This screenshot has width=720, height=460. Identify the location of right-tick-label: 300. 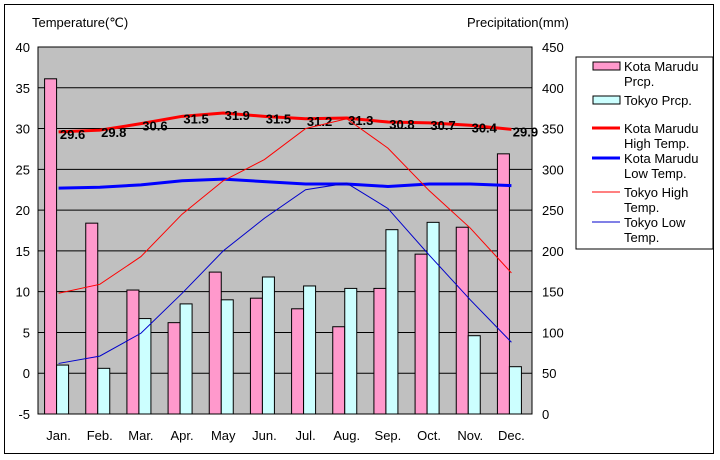
(553, 169).